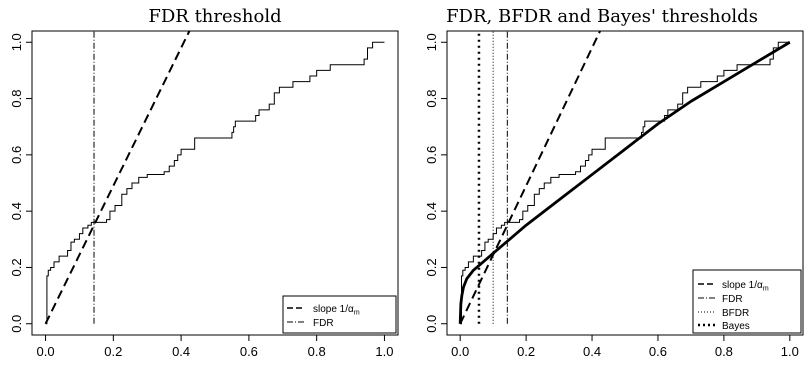  Describe the element at coordinates (16, 211) in the screenshot. I see `left-y-tick-label: 0.4` at that location.